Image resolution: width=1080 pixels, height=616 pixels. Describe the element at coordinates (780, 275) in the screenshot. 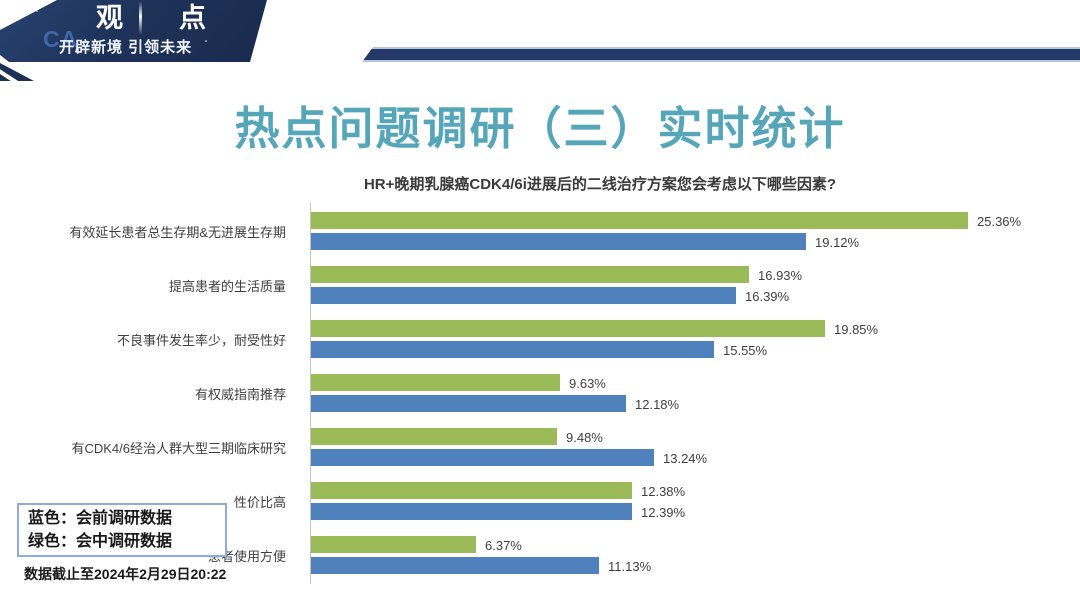

I see `bar-value-label: 16.93%` at that location.